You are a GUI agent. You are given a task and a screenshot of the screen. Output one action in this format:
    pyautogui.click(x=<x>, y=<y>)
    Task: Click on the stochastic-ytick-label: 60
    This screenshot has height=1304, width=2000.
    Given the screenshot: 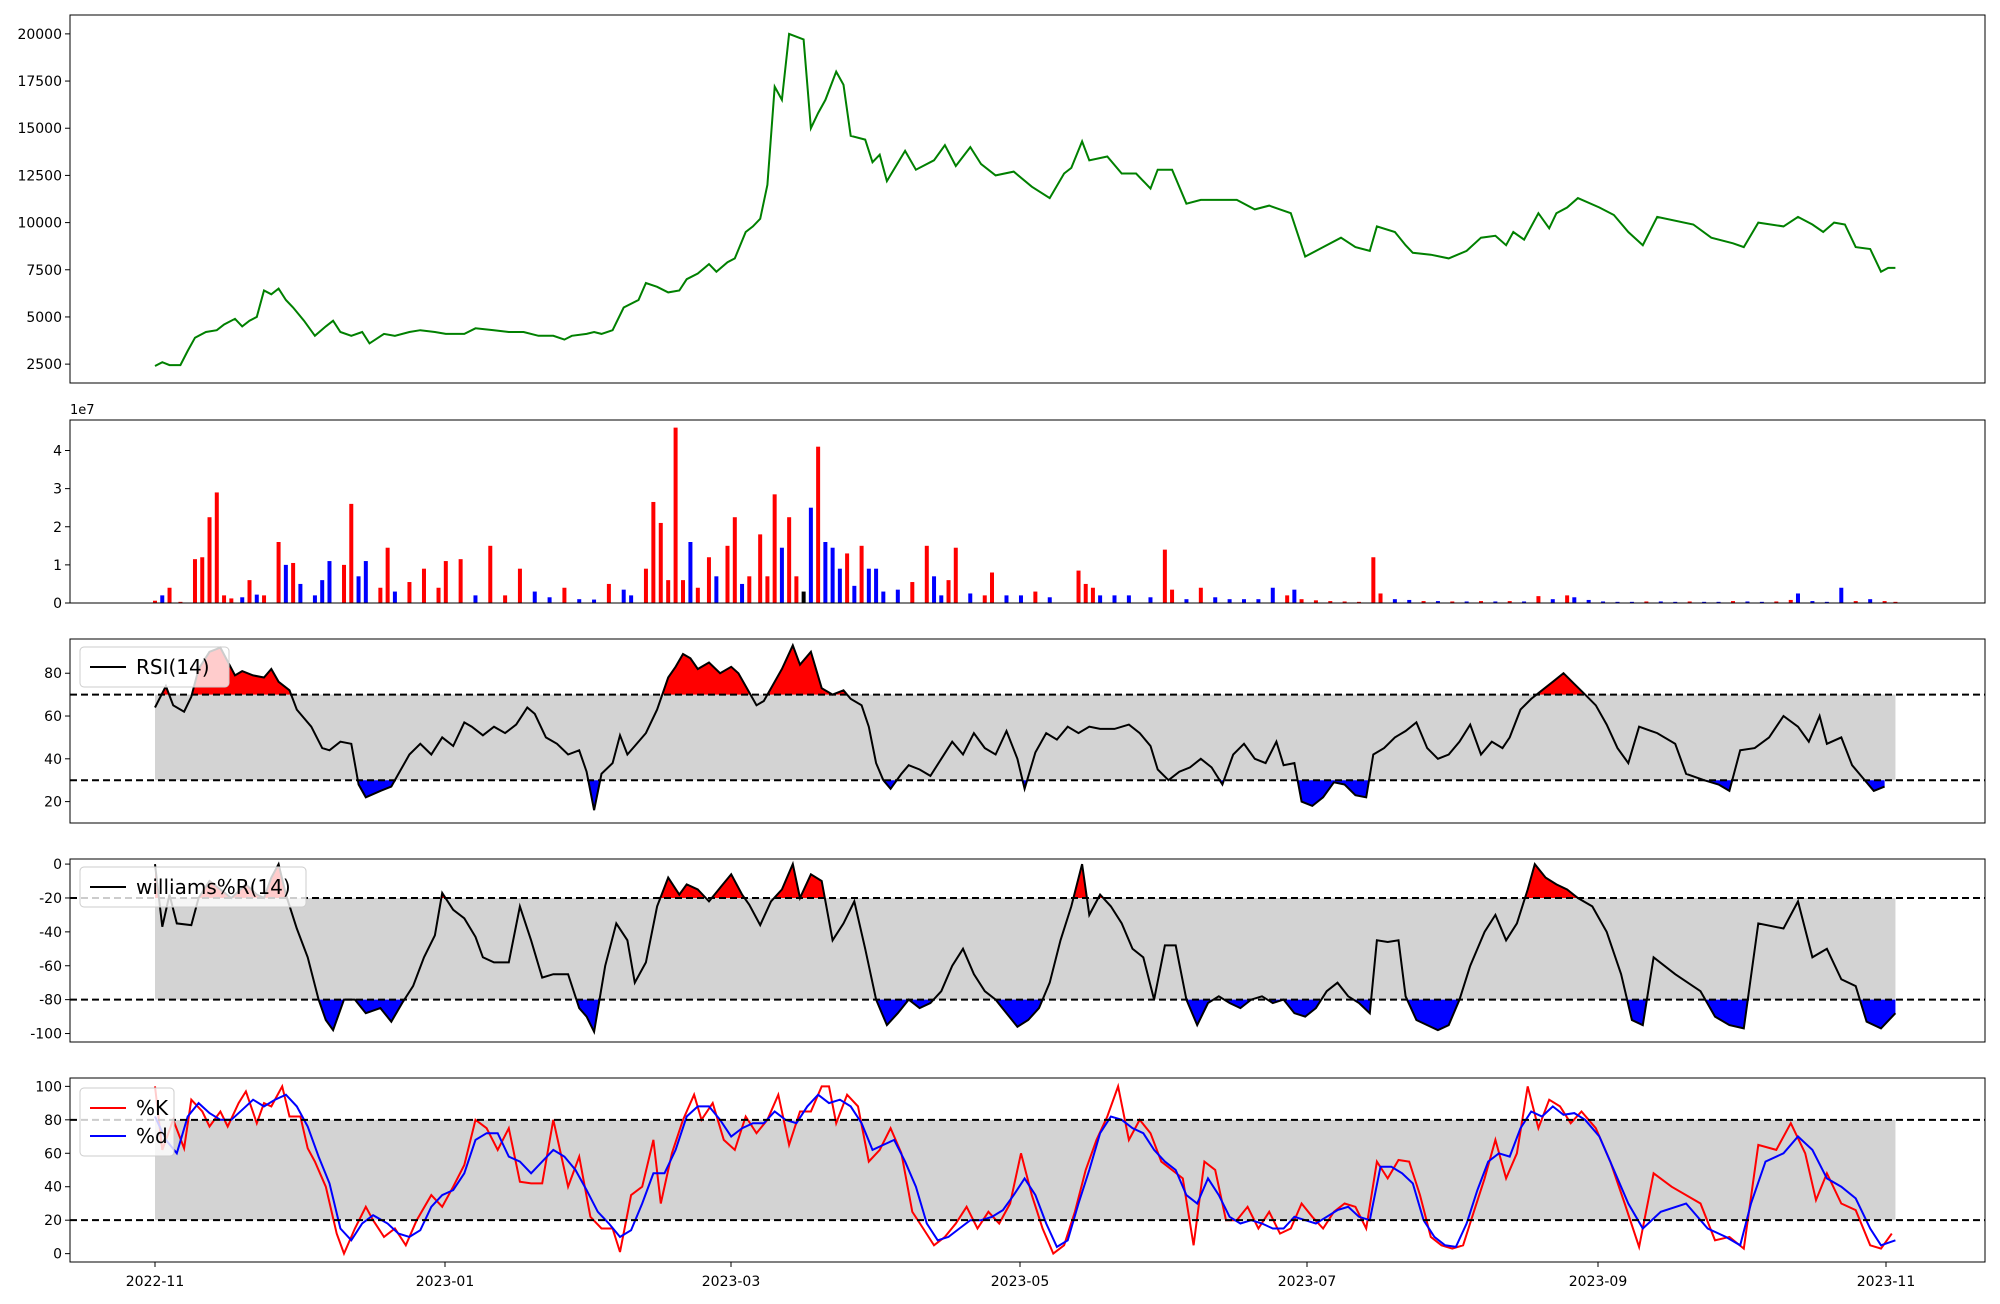 What is the action you would take?
    pyautogui.click(x=53, y=1154)
    